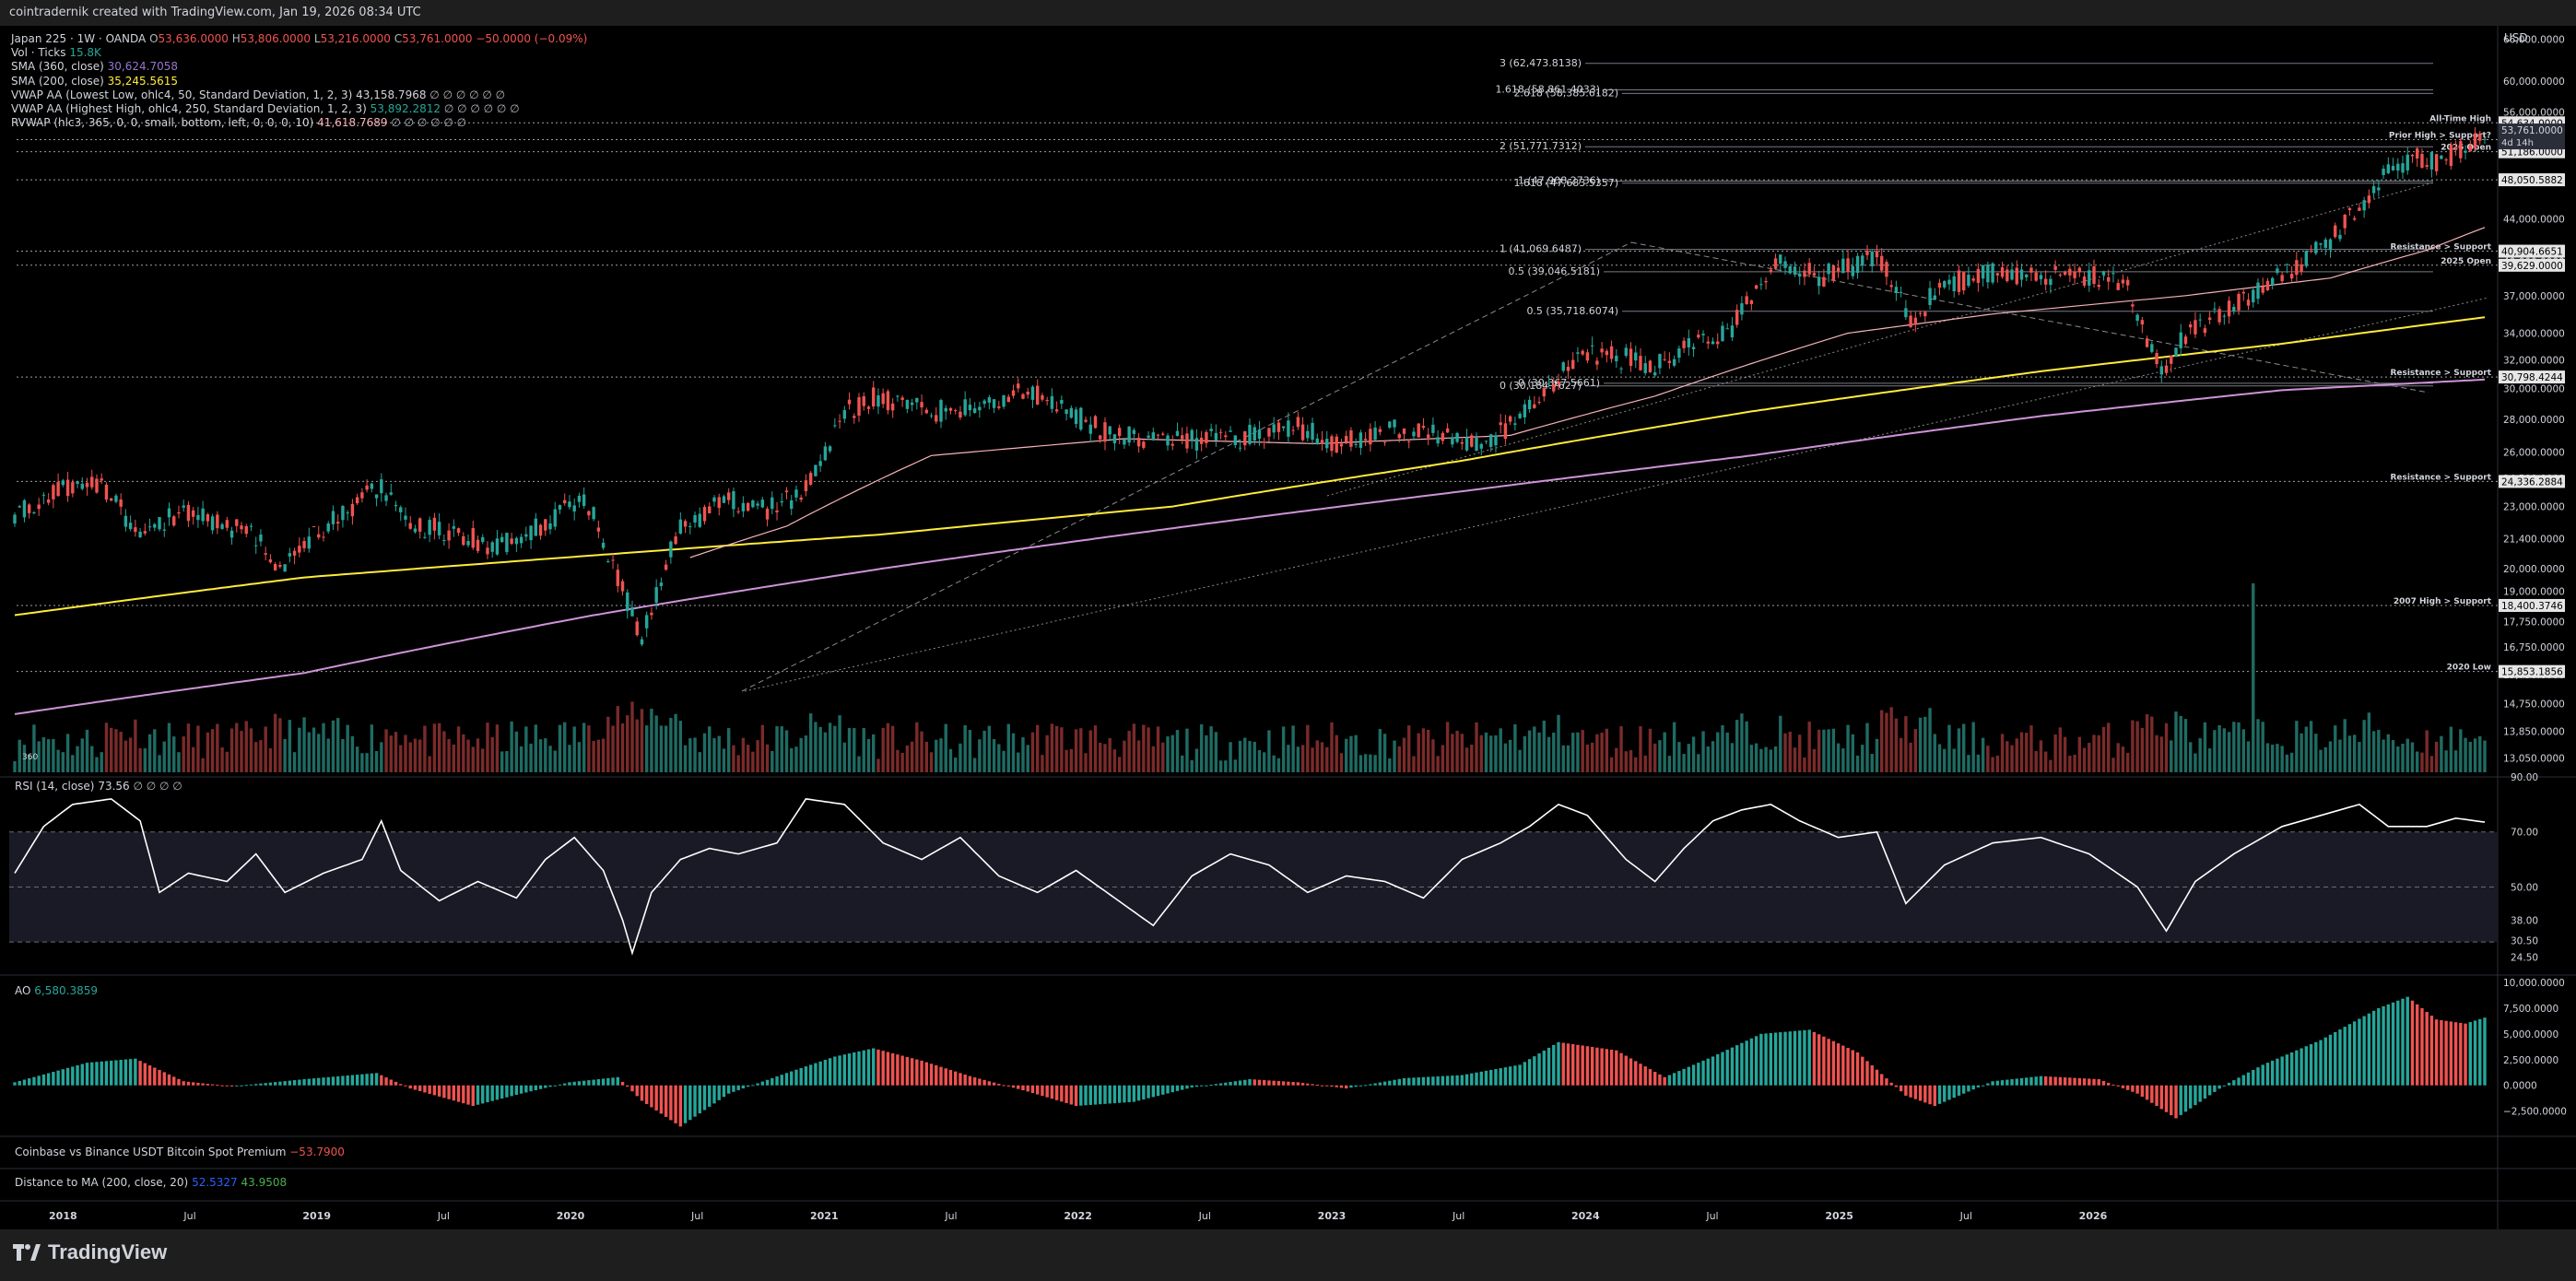 The height and width of the screenshot is (1281, 2576). I want to click on ao-legend: AO 6,580.3859, so click(56, 991).